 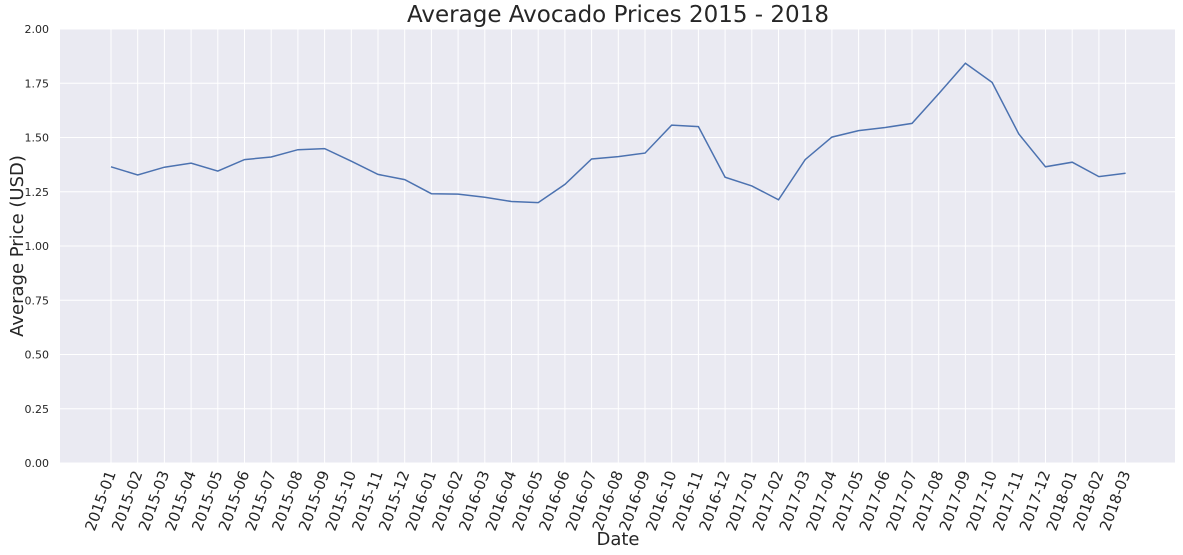 What do you see at coordinates (37, 355) in the screenshot?
I see `y-tick-label: 0.50` at bounding box center [37, 355].